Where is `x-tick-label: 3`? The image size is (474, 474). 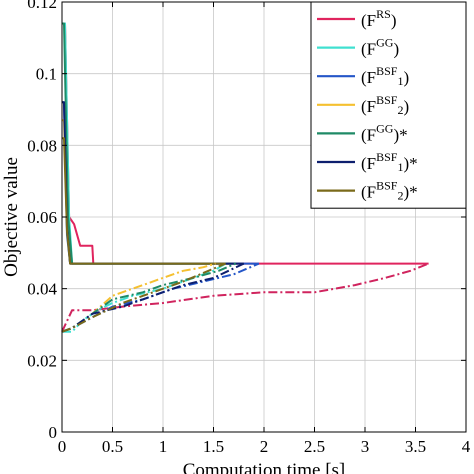
x-tick-label: 3 is located at coordinates (365, 446).